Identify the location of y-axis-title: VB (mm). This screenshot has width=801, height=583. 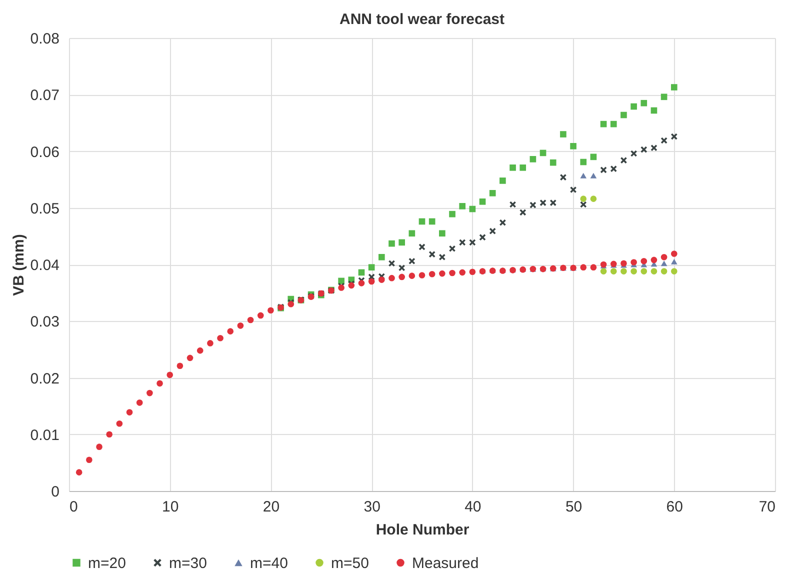
(19, 265).